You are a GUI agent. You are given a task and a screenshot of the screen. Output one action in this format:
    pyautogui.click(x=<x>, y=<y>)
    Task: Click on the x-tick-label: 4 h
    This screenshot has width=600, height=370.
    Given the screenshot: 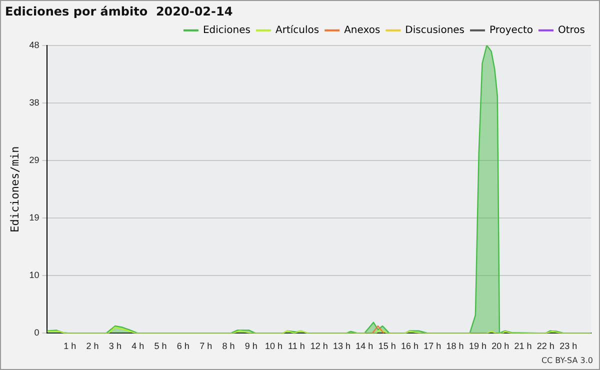 What is the action you would take?
    pyautogui.click(x=138, y=346)
    